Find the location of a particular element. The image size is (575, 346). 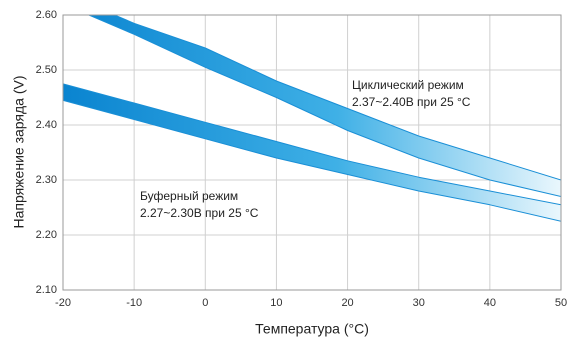

annotation: 2.27~2.30В при 25 °C is located at coordinates (199, 213).